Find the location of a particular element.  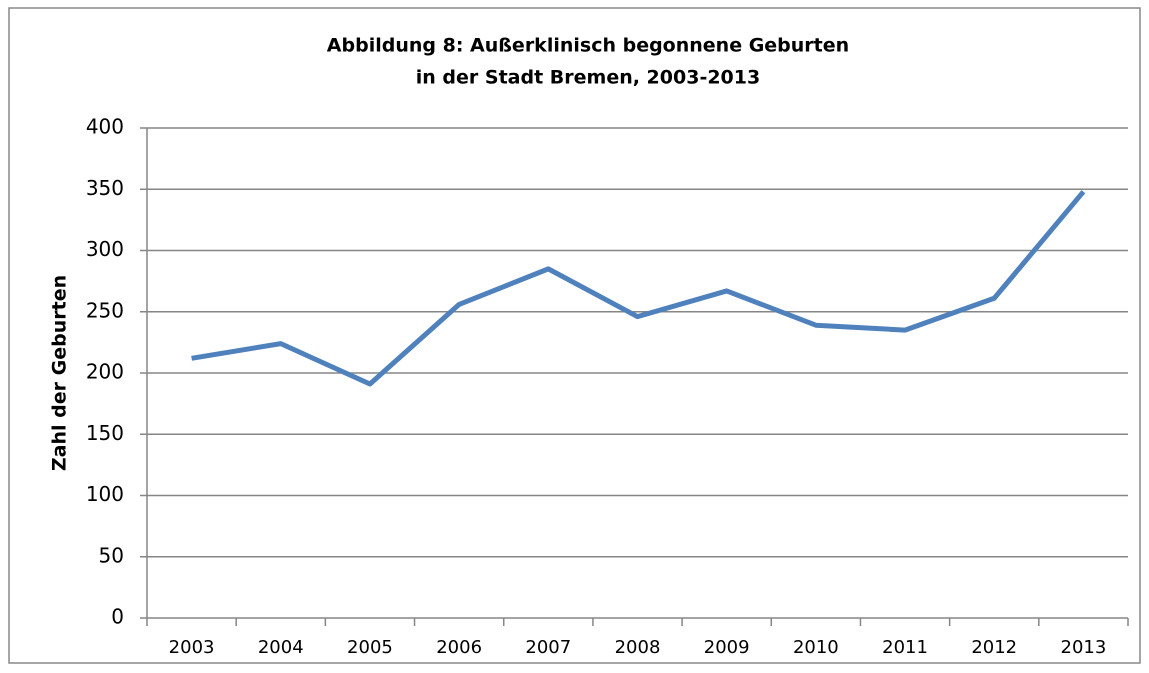

x-tick-label: 2003 is located at coordinates (192, 647).